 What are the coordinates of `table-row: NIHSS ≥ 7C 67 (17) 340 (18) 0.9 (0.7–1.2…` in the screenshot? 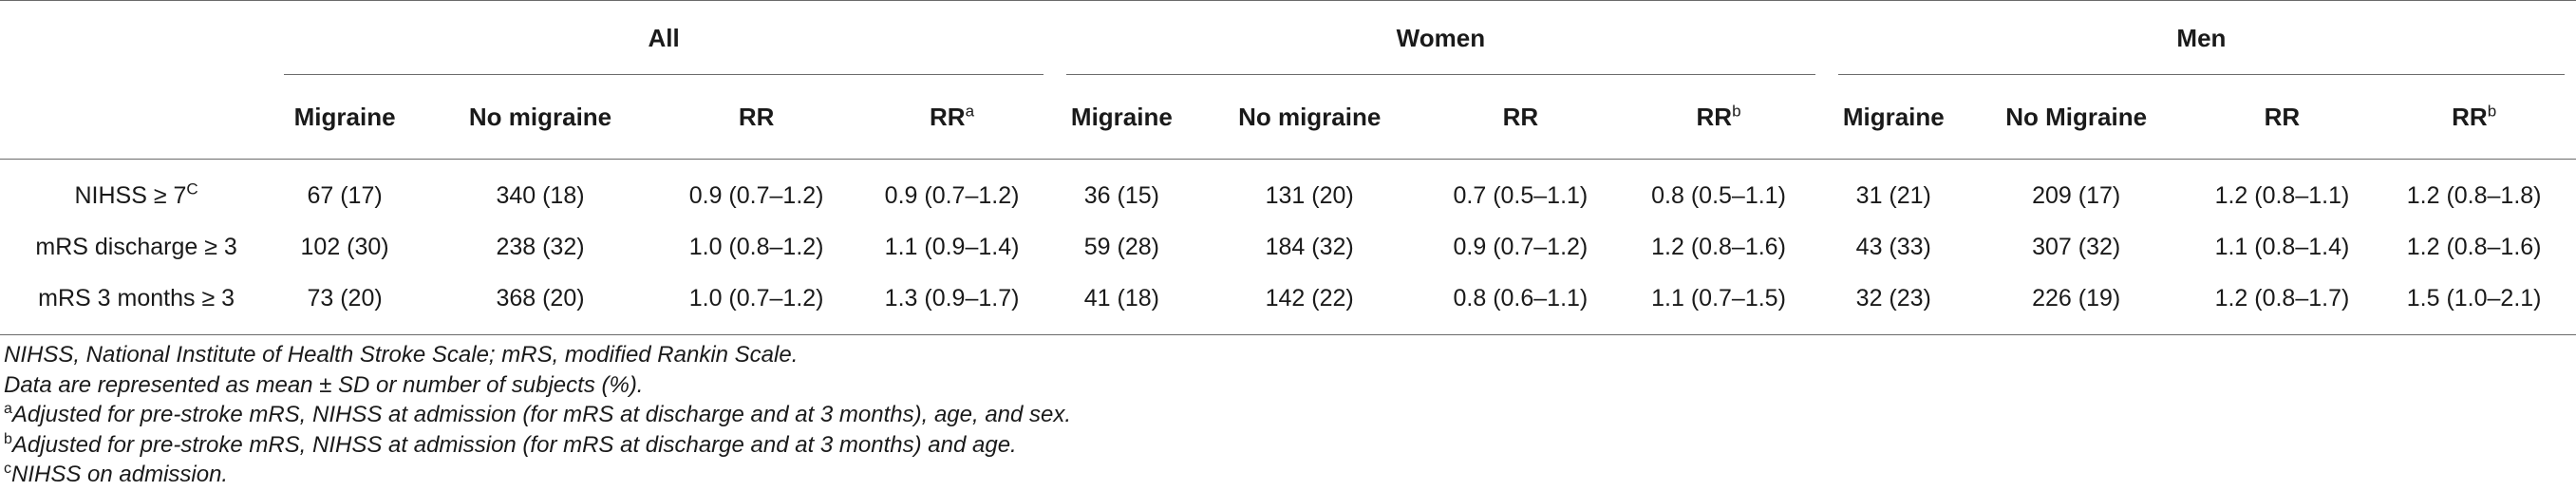 It's located at (1288, 191).